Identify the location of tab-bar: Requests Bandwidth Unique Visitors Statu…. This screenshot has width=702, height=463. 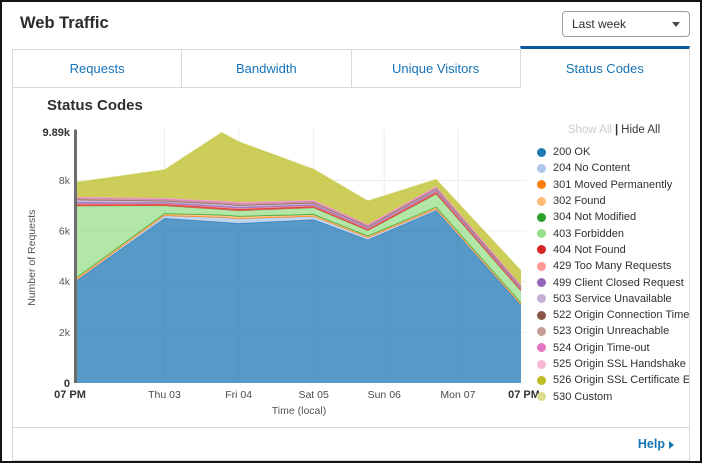
(351, 67).